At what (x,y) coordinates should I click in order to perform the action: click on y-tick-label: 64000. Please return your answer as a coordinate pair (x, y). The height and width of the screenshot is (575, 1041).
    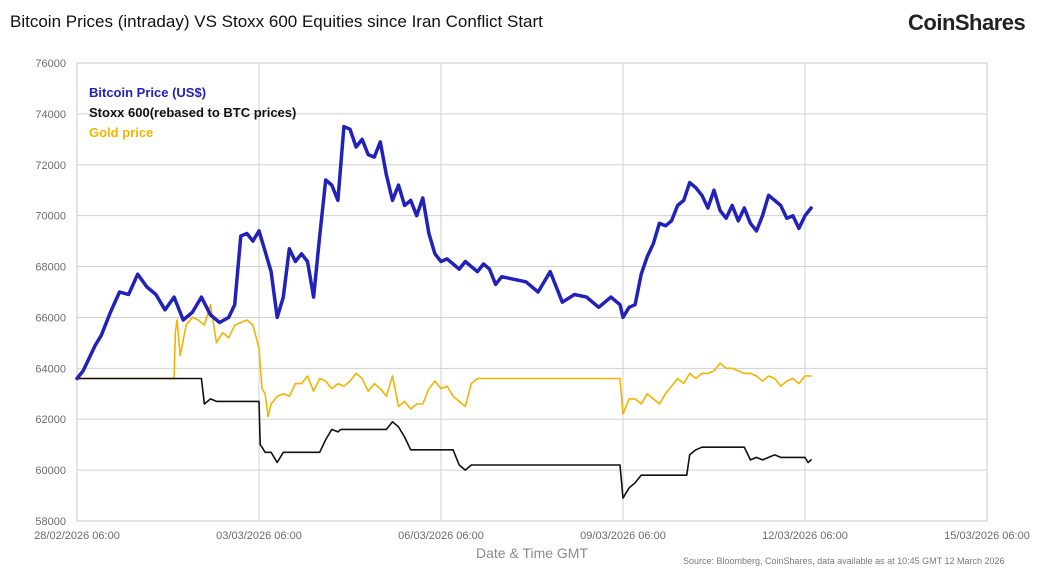
    Looking at the image, I should click on (50, 369).